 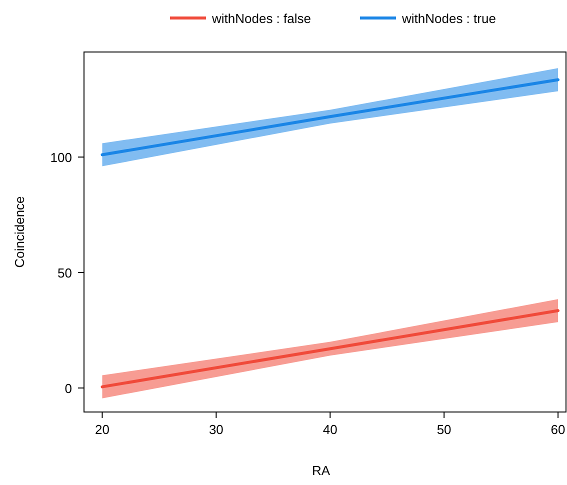 I want to click on x-tick-label: 40, so click(x=330, y=429).